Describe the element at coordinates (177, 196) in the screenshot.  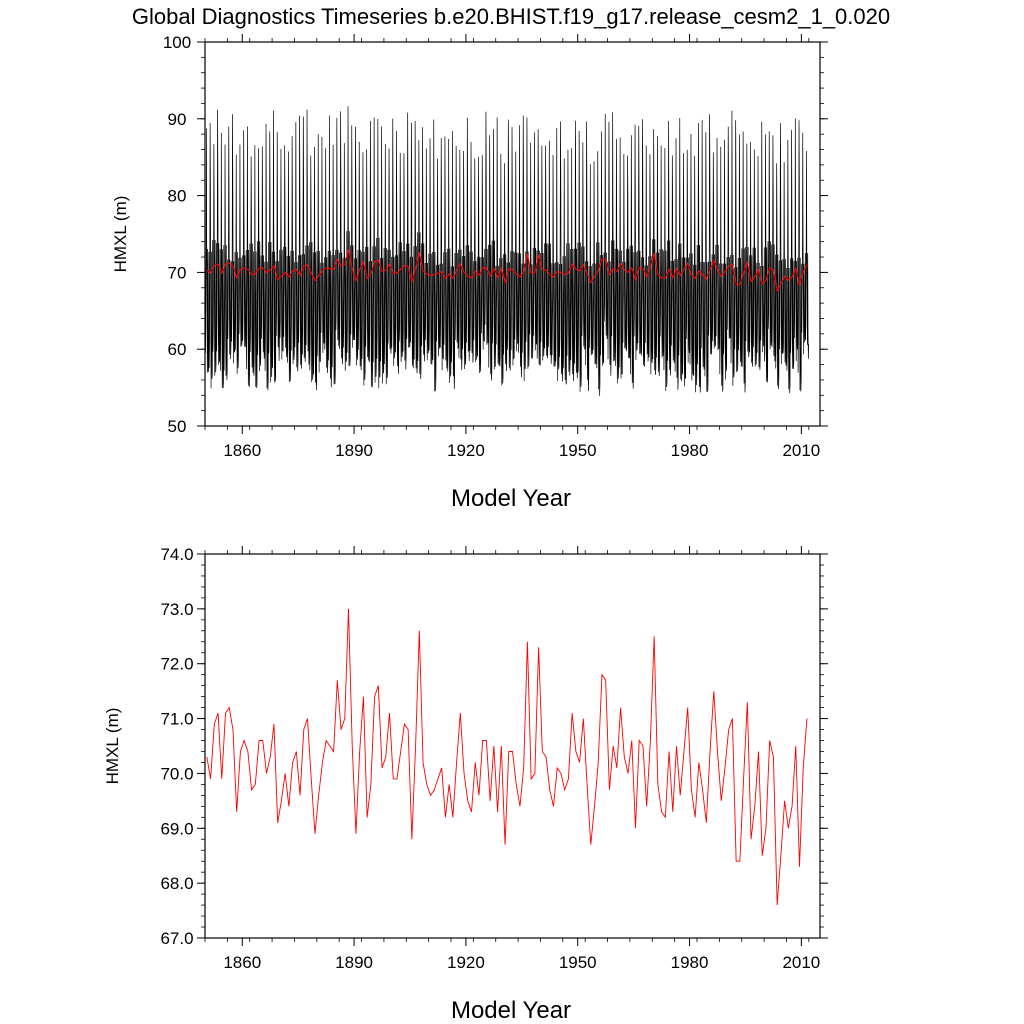
I see `y-tick-label: 80` at that location.